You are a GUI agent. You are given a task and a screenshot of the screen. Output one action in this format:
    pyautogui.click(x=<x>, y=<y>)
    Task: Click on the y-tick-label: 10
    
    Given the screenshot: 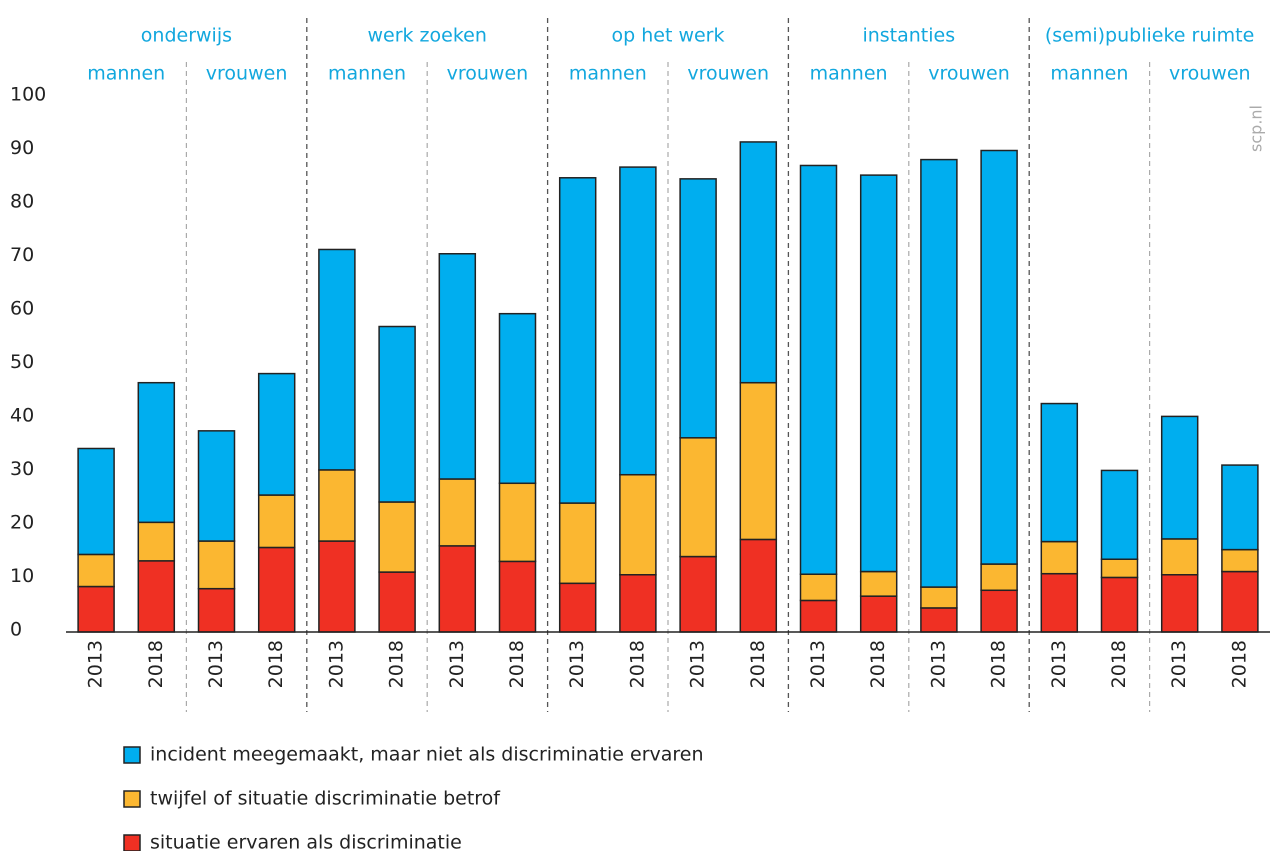 What is the action you would take?
    pyautogui.click(x=22, y=576)
    